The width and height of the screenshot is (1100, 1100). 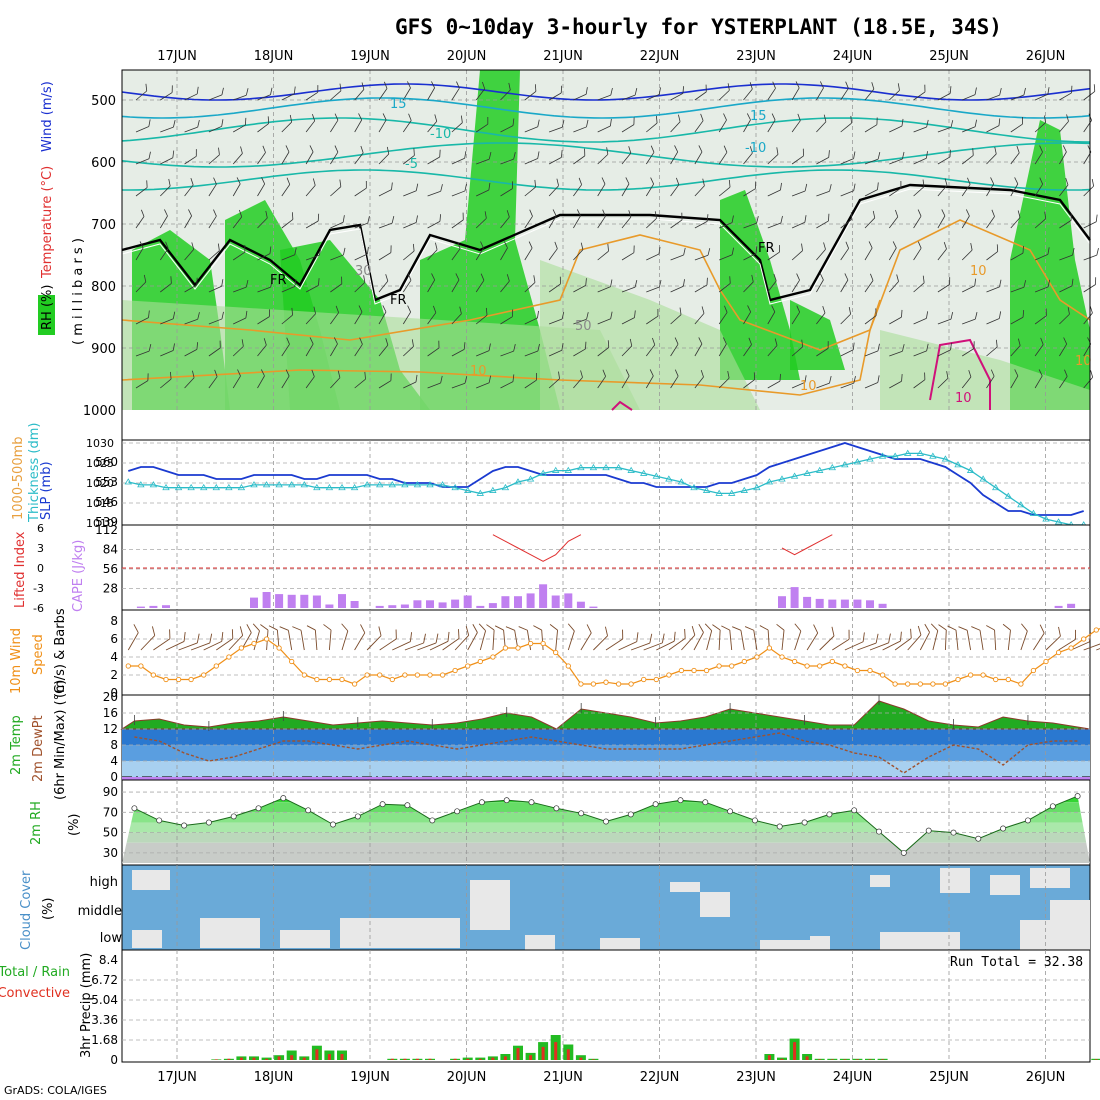 What do you see at coordinates (40, 528) in the screenshot?
I see `lifted-index-tick: 6` at bounding box center [40, 528].